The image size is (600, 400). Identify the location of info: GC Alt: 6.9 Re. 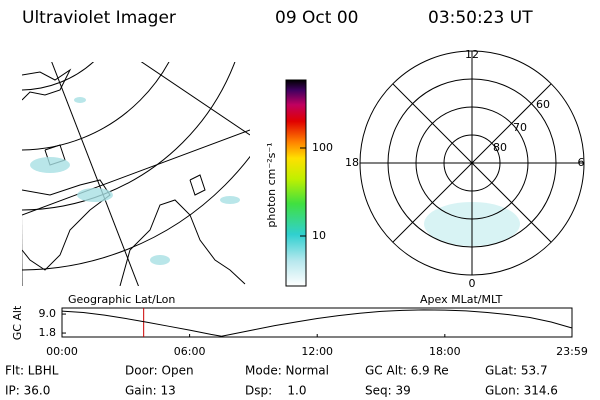
(407, 371).